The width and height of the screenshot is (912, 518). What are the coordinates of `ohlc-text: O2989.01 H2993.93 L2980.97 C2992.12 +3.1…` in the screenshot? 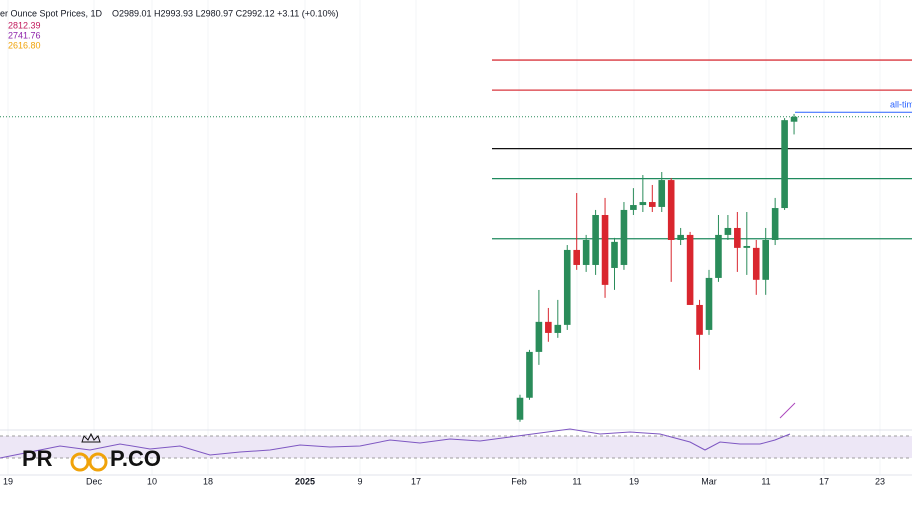 It's located at (225, 13).